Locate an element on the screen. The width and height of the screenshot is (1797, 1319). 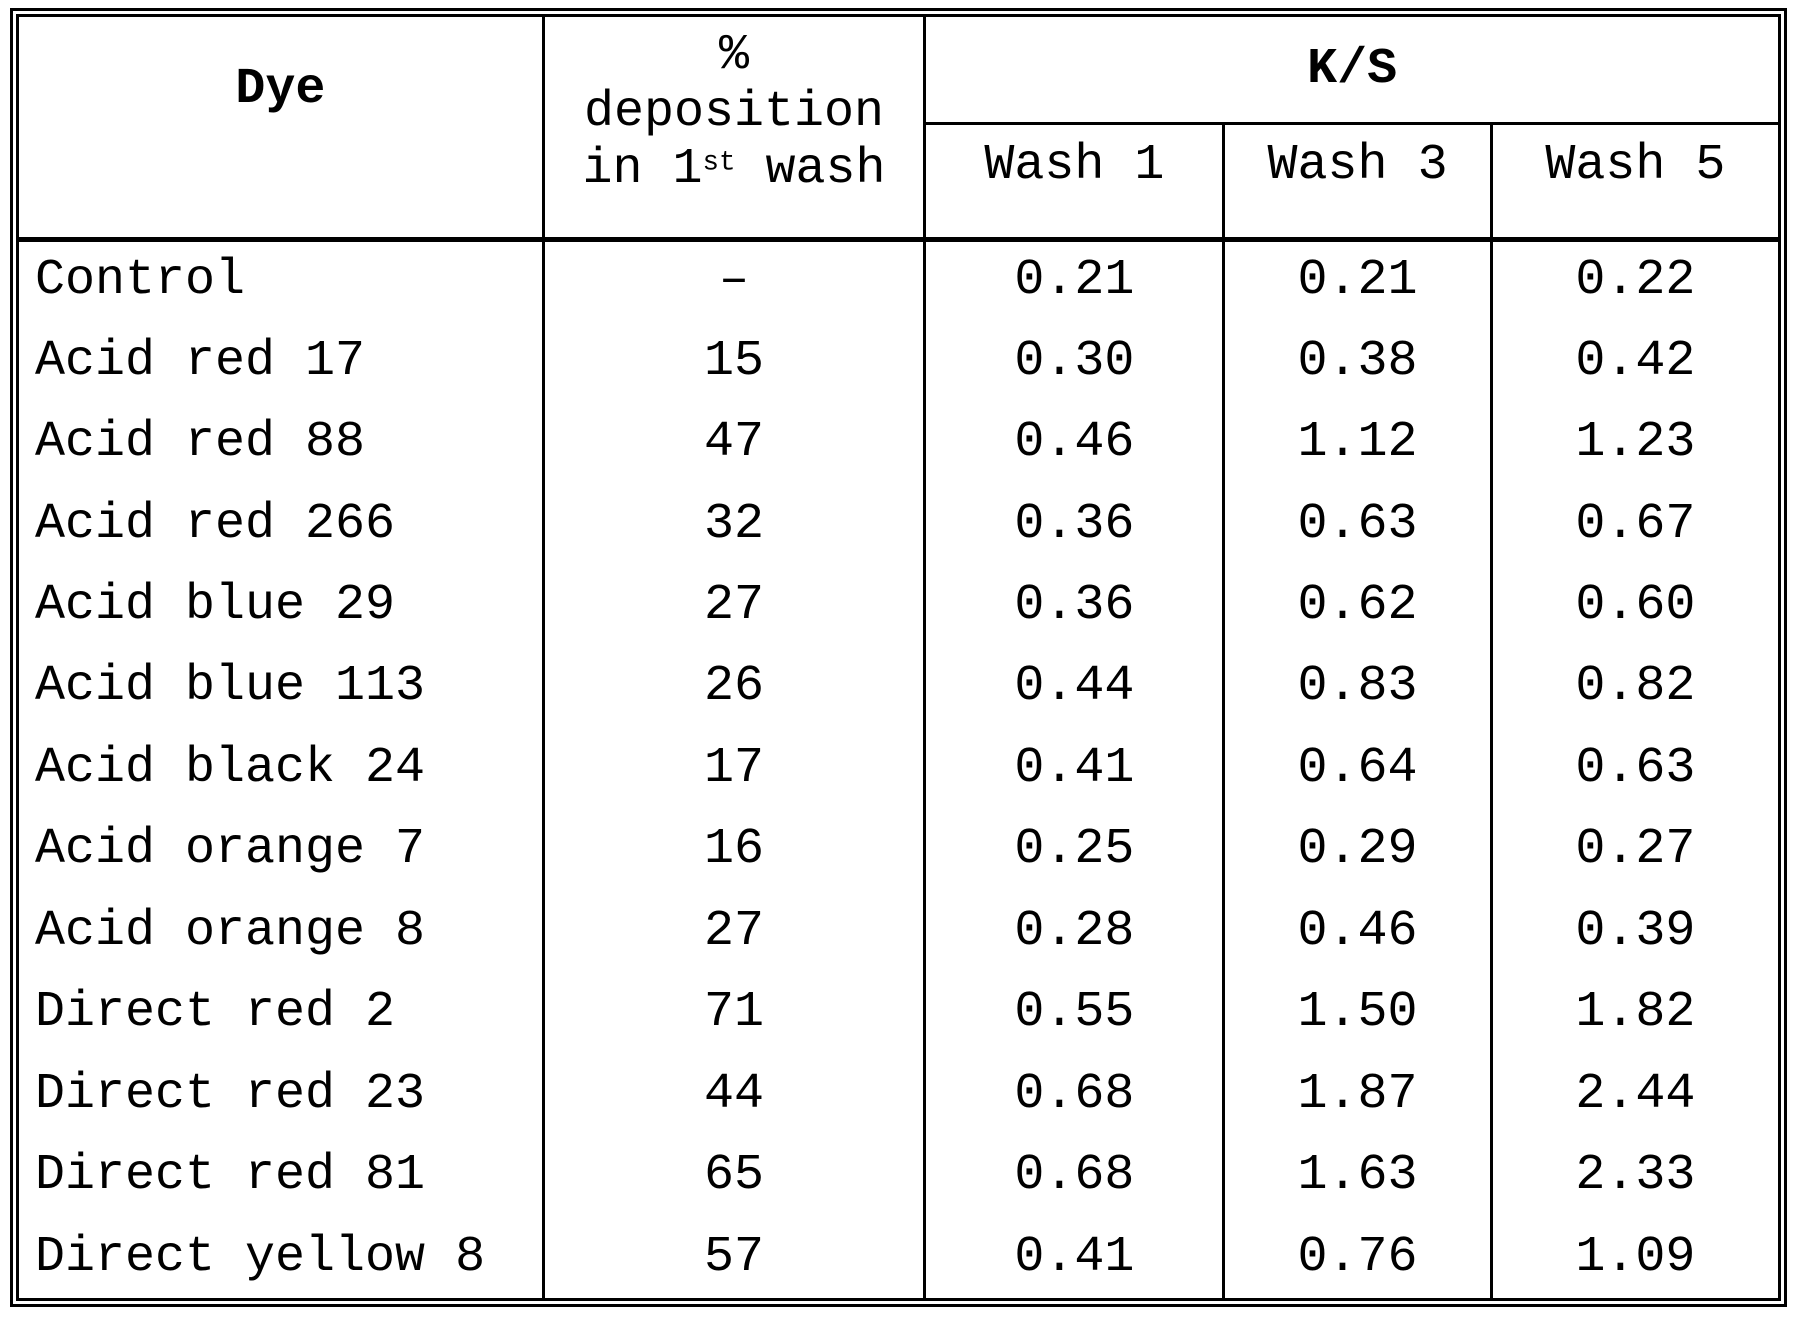
column-header-ks: K/S is located at coordinates (1350, 71).